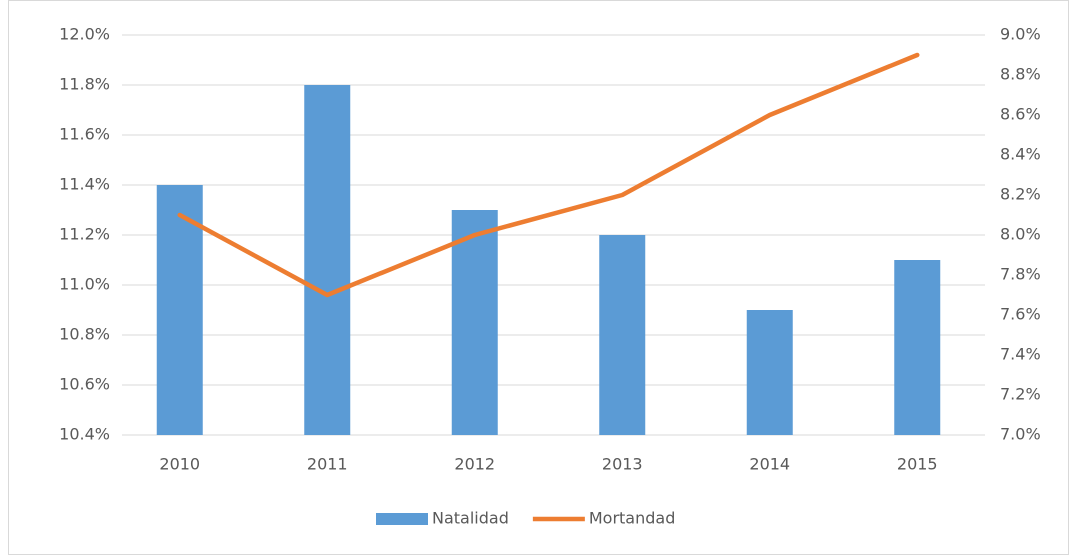  What do you see at coordinates (84, 34) in the screenshot?
I see `y-tick-label: 12.0%` at bounding box center [84, 34].